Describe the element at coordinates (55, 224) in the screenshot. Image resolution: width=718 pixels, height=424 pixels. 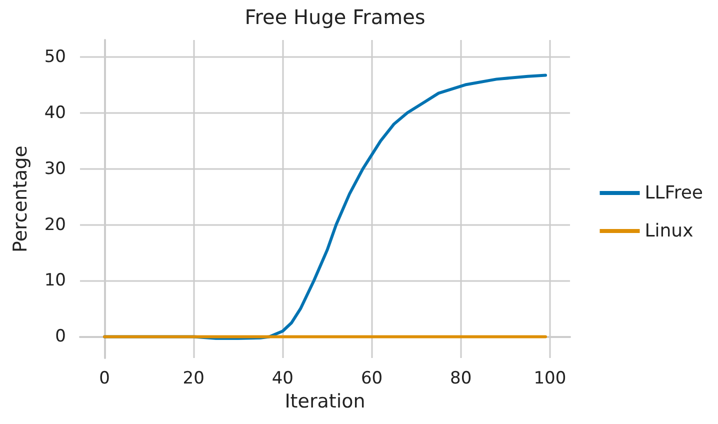
I see `y-tick-label: 20` at that location.